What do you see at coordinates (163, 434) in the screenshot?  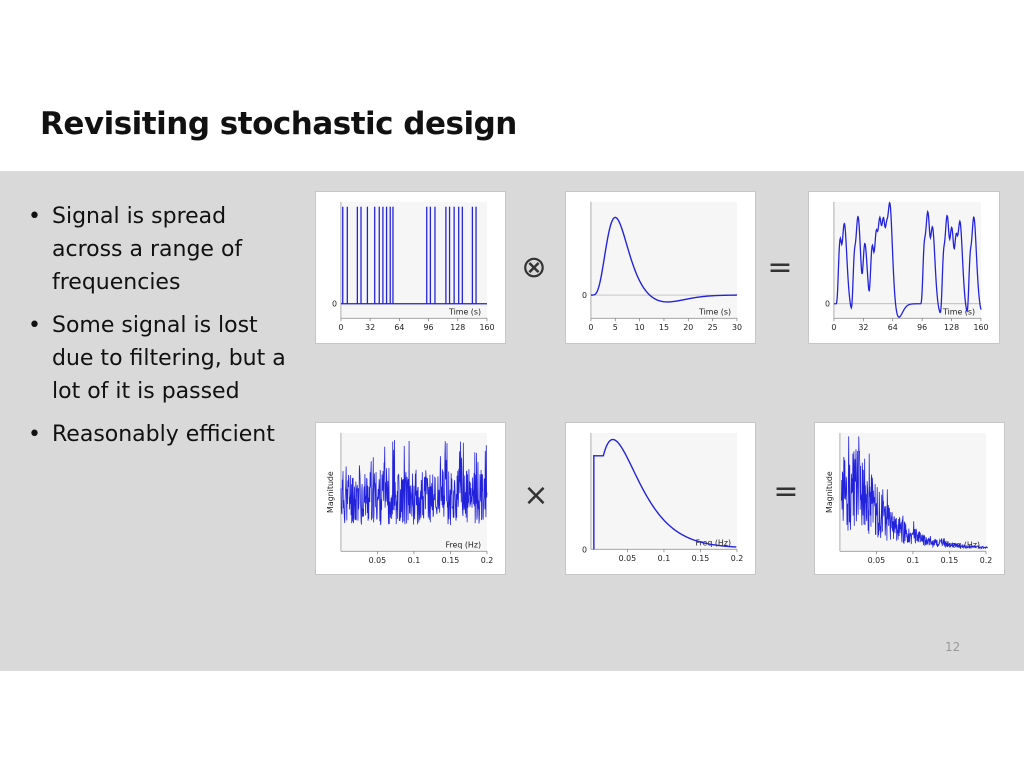 I see `bullet-item: Reasonably efficient` at bounding box center [163, 434].